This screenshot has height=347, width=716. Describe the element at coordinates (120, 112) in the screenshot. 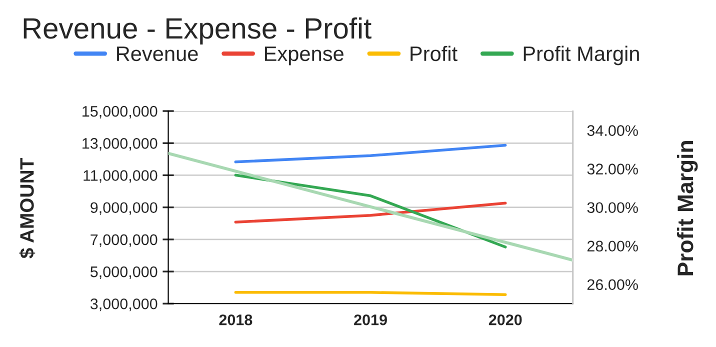

I see `y-tick-label: 15,000,000` at that location.